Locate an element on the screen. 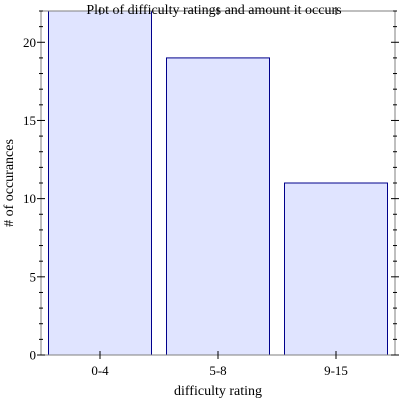 Image resolution: width=400 pixels, height=400 pixels. y-tick-label-10: 10 is located at coordinates (29, 198).